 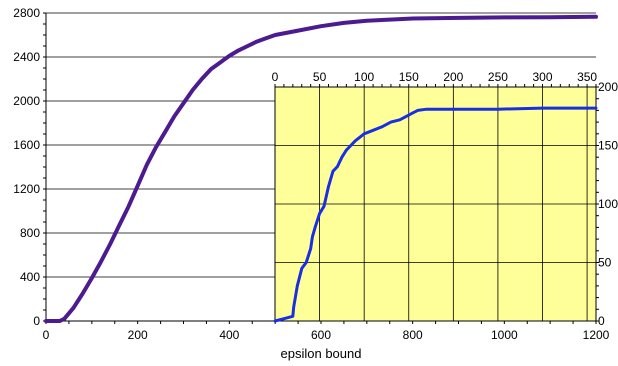 What do you see at coordinates (36, 321) in the screenshot?
I see `y-tick-label: 0` at bounding box center [36, 321].